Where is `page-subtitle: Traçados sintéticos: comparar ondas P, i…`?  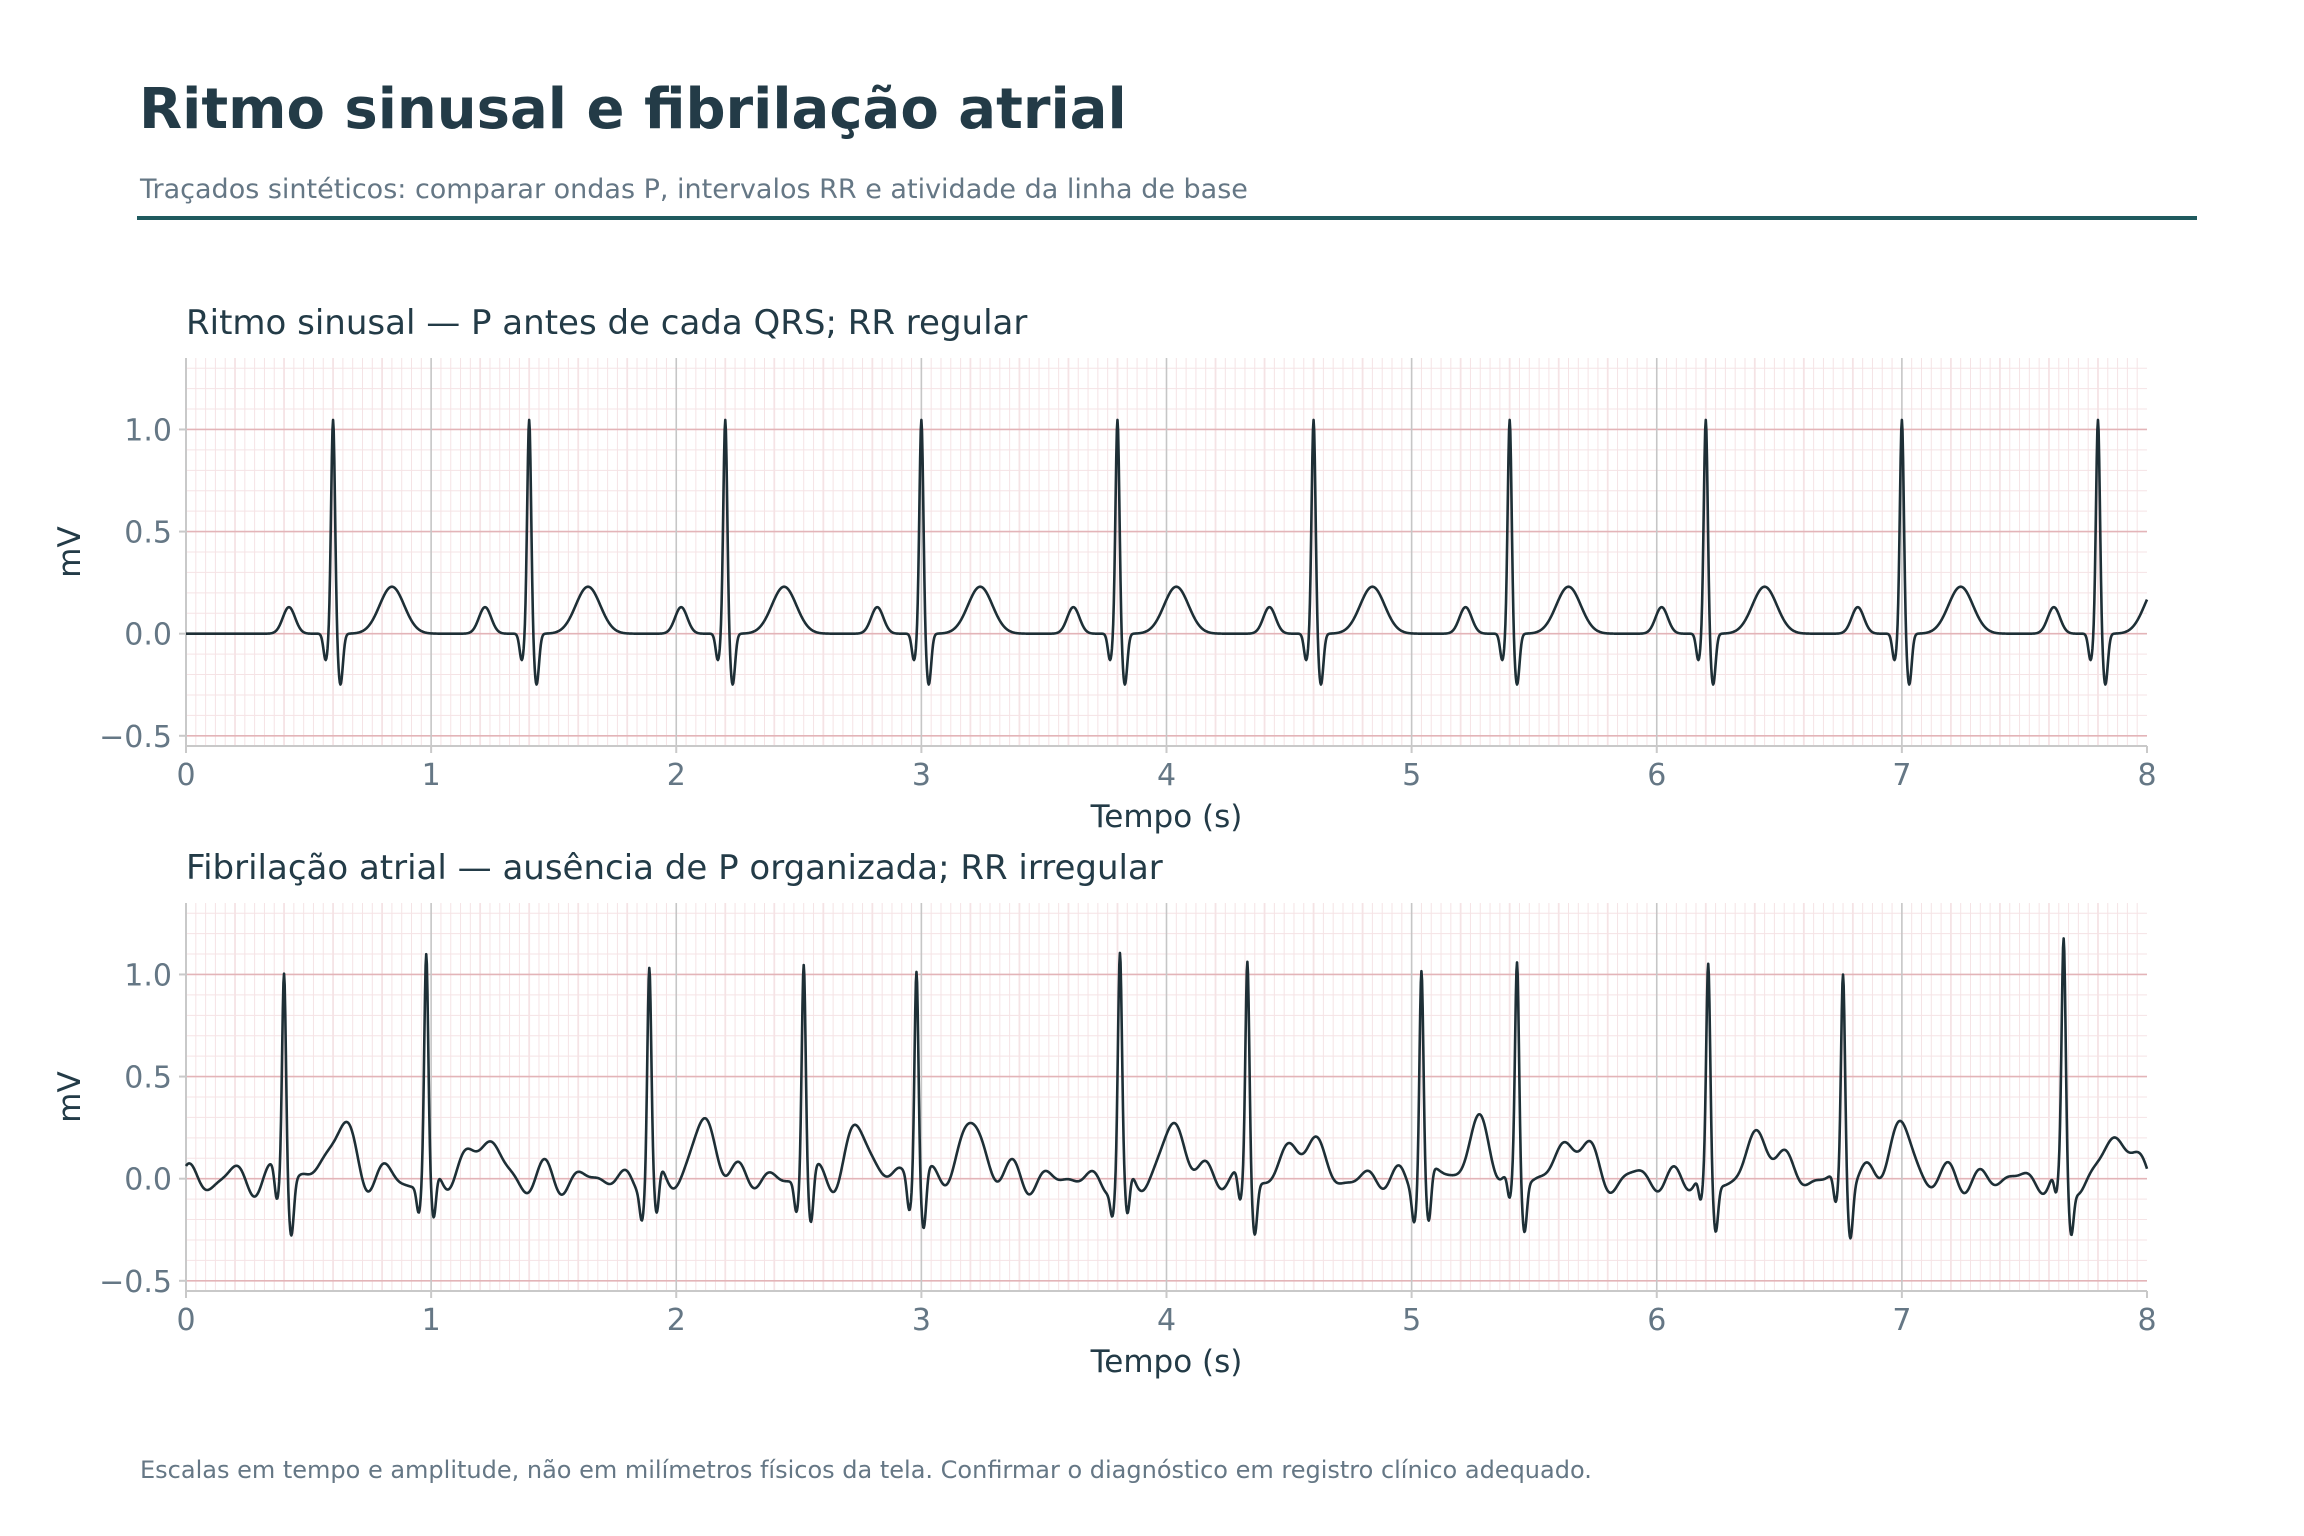 page-subtitle: Traçados sintéticos: comparar ondas P, i… is located at coordinates (694, 189).